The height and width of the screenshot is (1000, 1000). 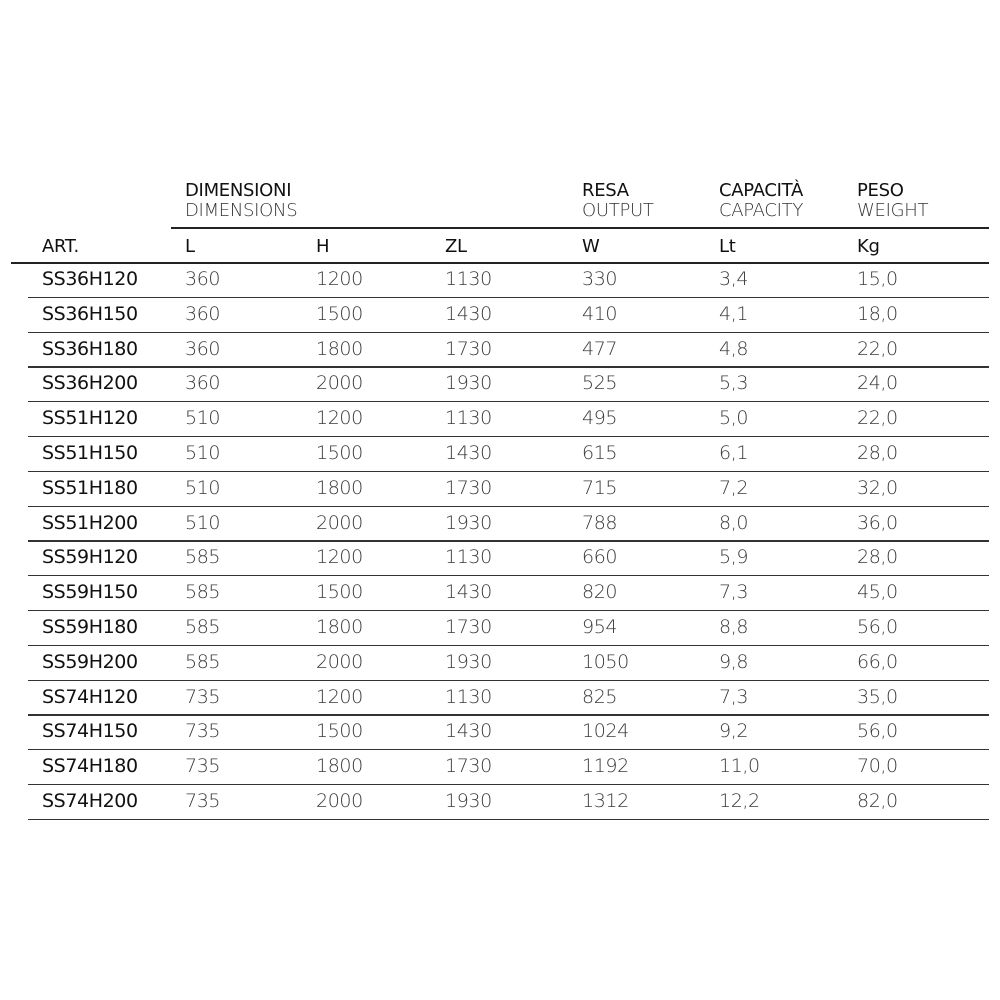 What do you see at coordinates (734, 348) in the screenshot?
I see `table-cell: 4,8` at bounding box center [734, 348].